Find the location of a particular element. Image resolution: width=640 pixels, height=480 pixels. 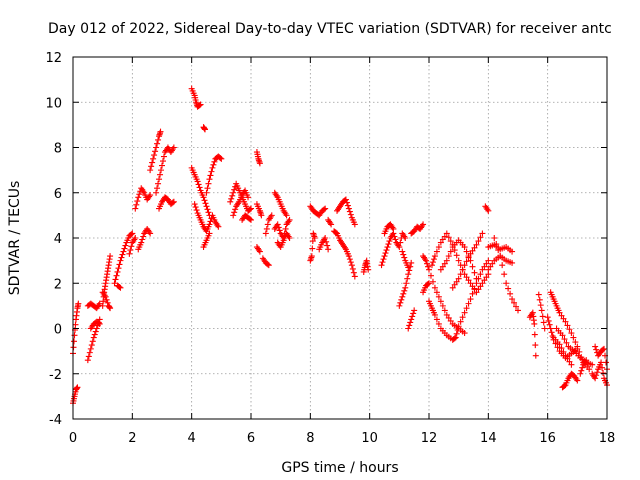

x-axis-label: GPS time / hours is located at coordinates (339, 468).